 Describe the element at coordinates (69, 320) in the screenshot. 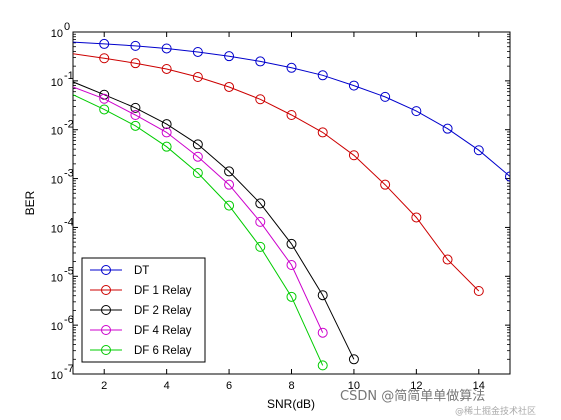

I see `y-tick-label-exp: -6` at that location.